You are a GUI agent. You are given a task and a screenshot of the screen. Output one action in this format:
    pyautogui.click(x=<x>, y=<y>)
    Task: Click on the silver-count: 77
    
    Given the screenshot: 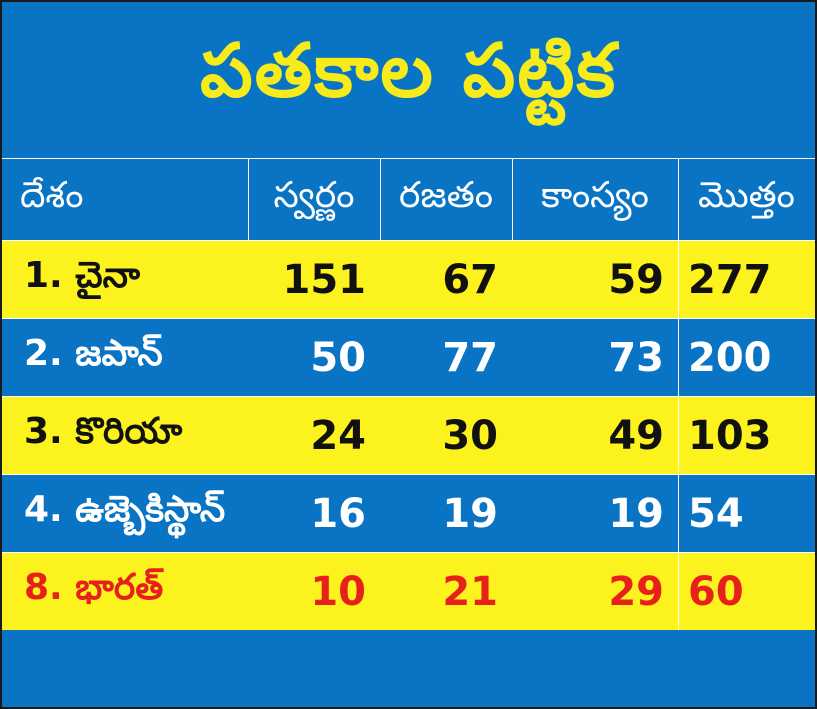 What is the action you would take?
    pyautogui.click(x=470, y=357)
    